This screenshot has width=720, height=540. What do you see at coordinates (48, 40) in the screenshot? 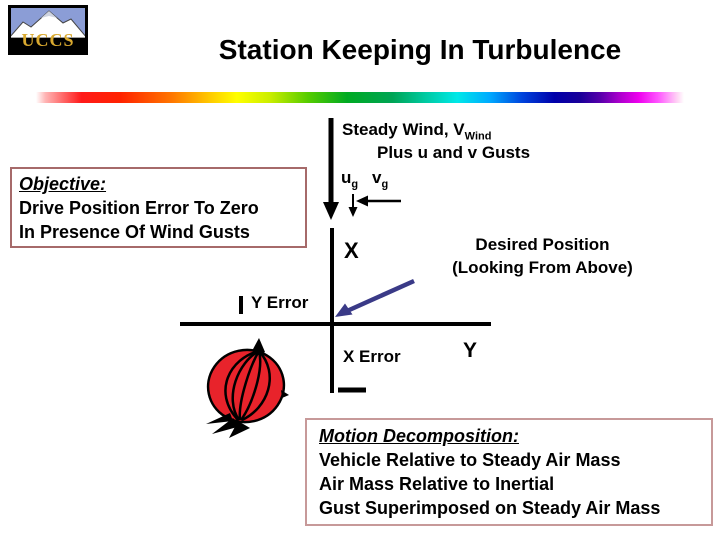
I see `logo-text: UCCS` at bounding box center [48, 40].